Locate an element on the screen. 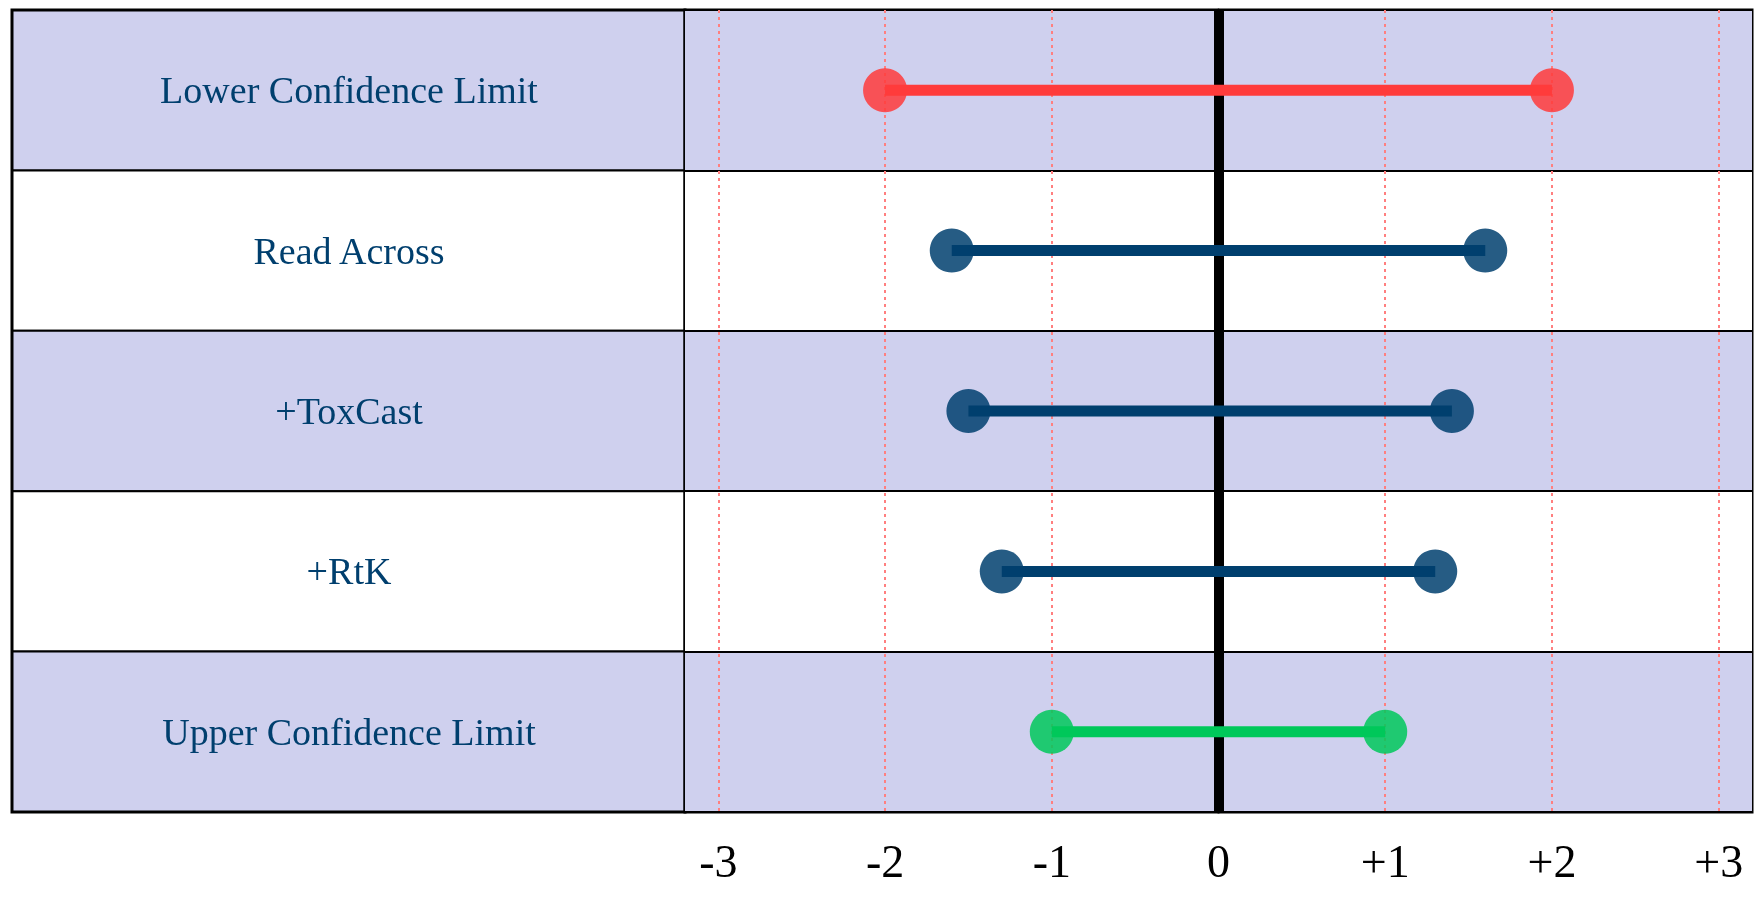 Image resolution: width=1756 pixels, height=900 pixels. y-tick-label: +ToxCast is located at coordinates (349, 411).